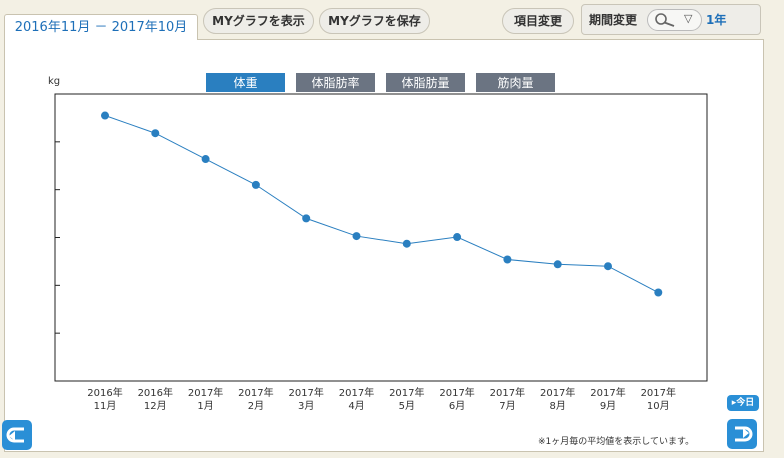  I want to click on period-select: ▽, so click(674, 20).